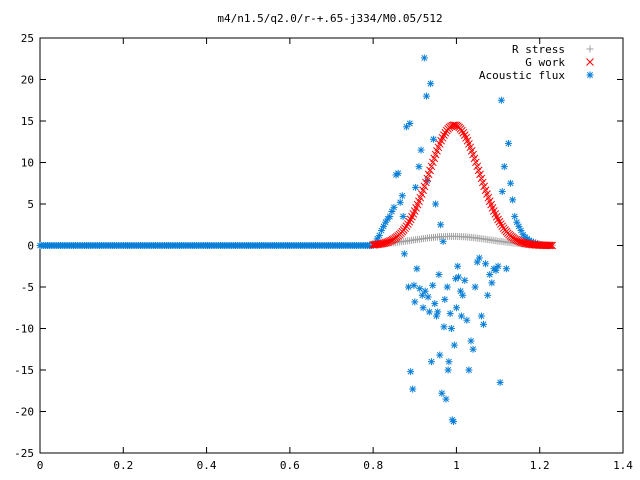 The image size is (640, 480). What do you see at coordinates (24, 453) in the screenshot?
I see `y-tick-label: -25` at bounding box center [24, 453].